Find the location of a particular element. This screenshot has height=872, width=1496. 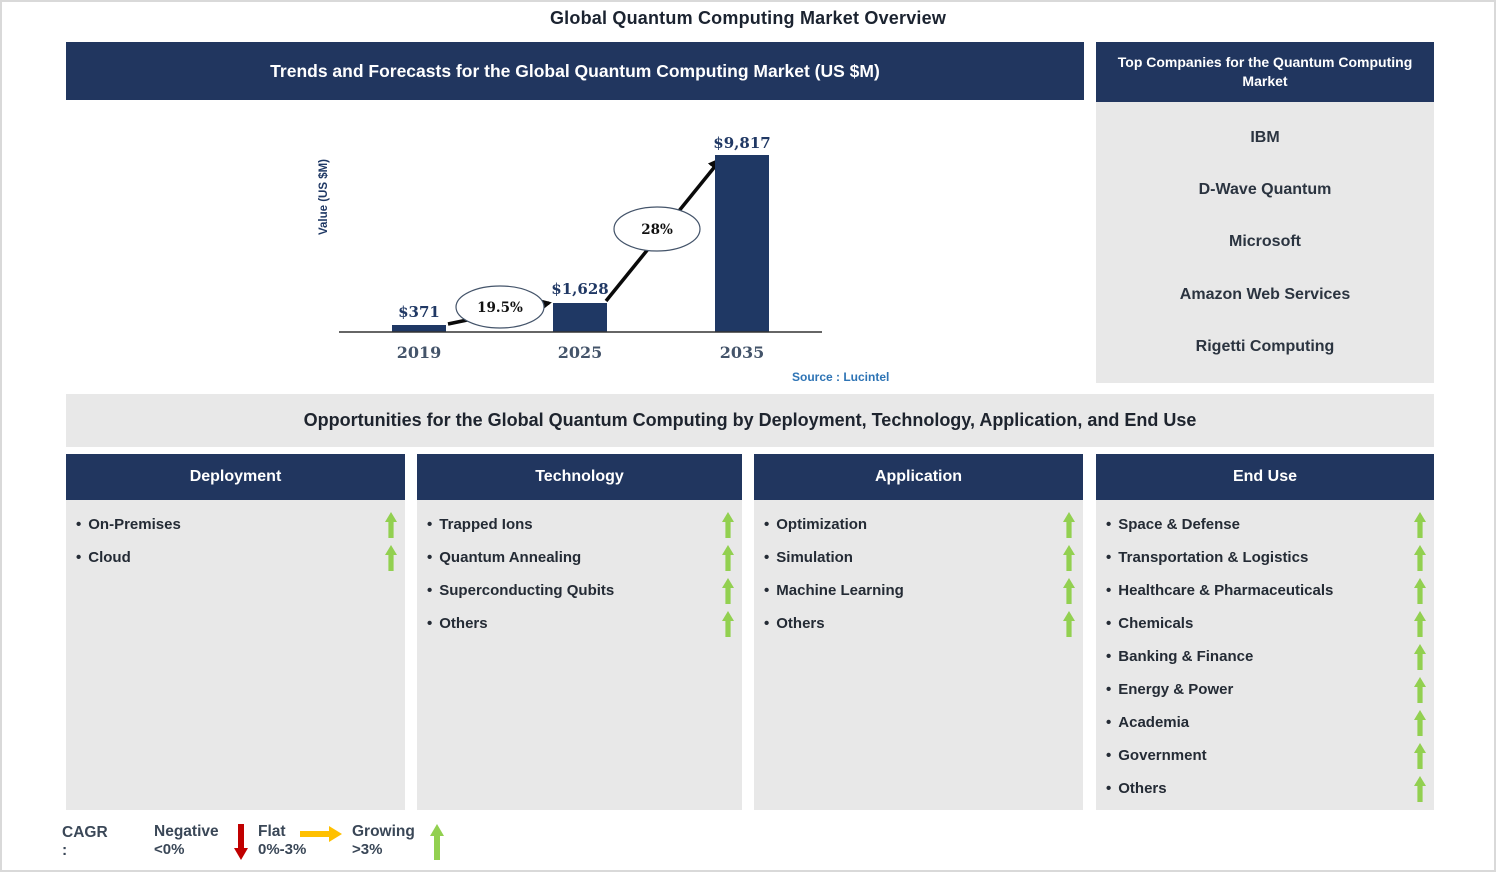

legend-entry-range: 0%-3% is located at coordinates (282, 850).